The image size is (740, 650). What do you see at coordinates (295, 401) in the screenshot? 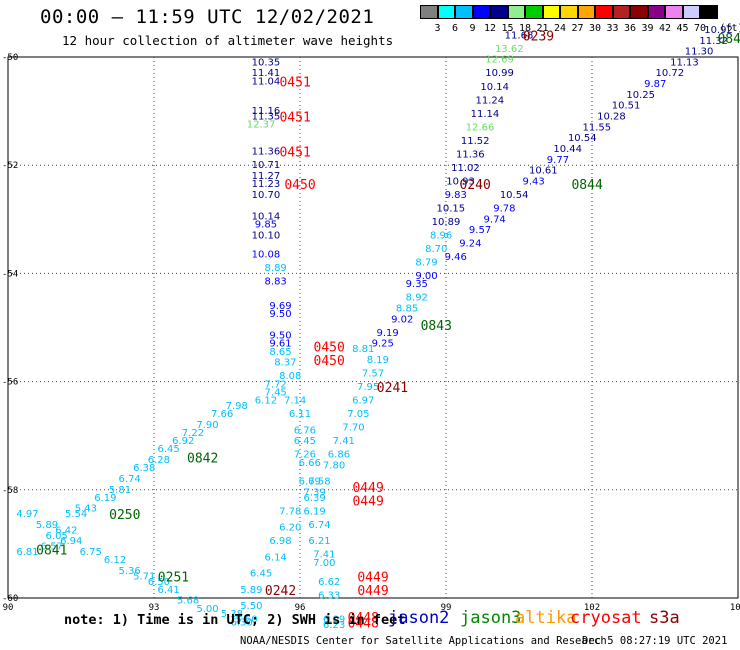
I see `swh-value: 7.14` at bounding box center [295, 401].